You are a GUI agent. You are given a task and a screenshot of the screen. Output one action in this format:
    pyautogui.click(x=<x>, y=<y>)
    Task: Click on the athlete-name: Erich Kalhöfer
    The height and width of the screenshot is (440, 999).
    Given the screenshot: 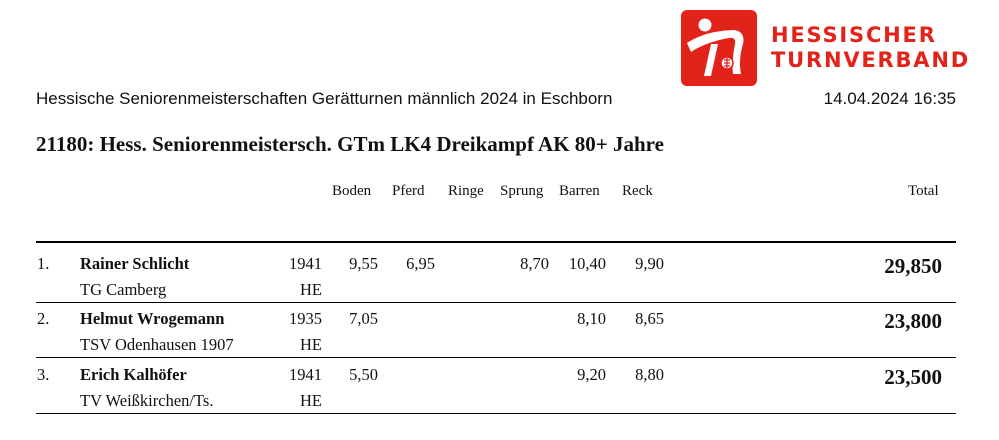 What is the action you would take?
    pyautogui.click(x=133, y=374)
    